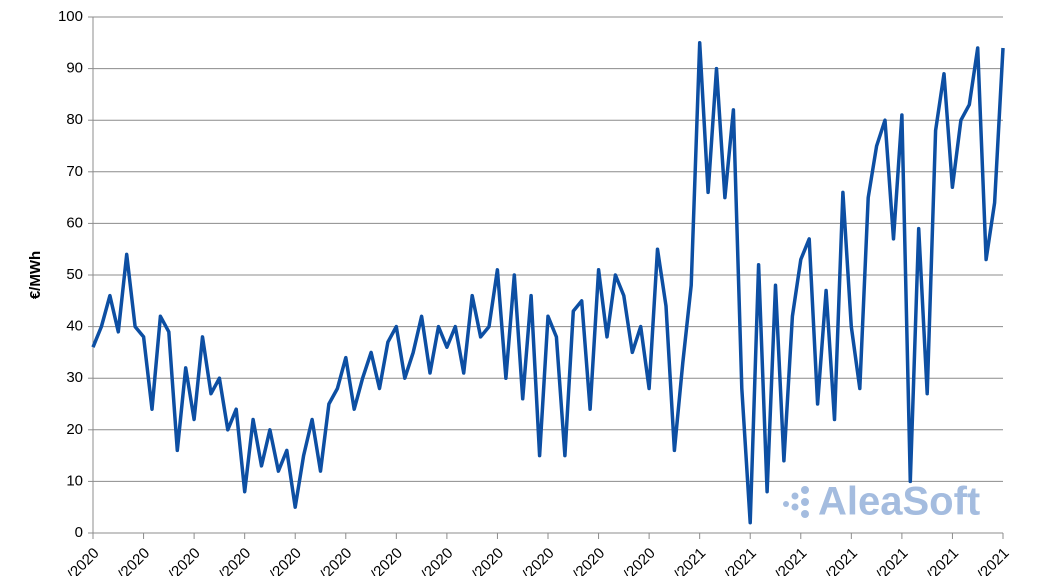 This screenshot has width=1038, height=576. I want to click on y-tick-label: 50, so click(74, 274).